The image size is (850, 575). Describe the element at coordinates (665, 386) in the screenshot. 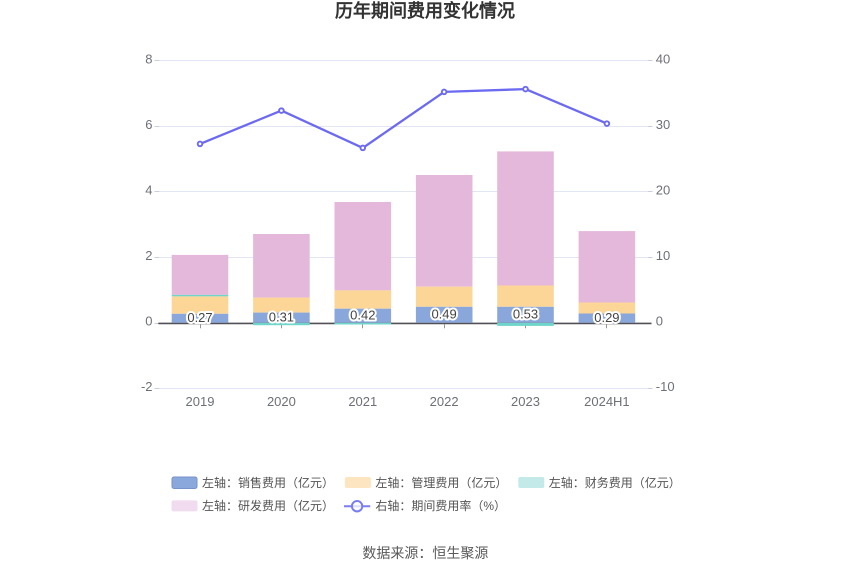

I see `svg-text: -10` at that location.